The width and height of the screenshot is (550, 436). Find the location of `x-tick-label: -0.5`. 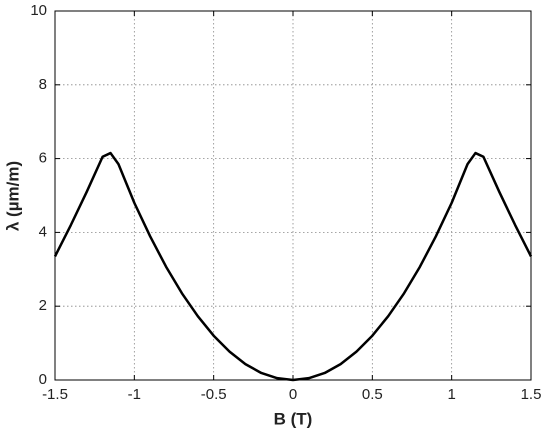

x-tick-label: -0.5 is located at coordinates (214, 394).